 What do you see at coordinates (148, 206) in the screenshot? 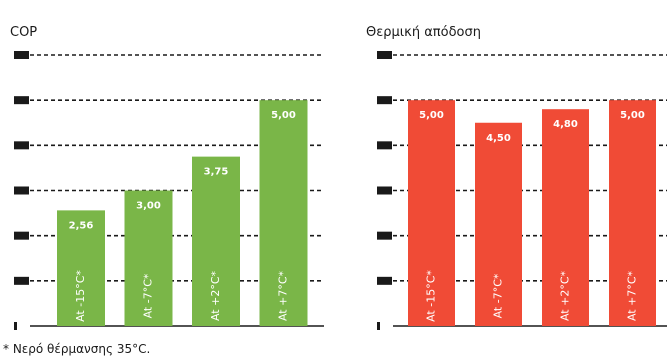
I see `data-label: 3,00` at bounding box center [148, 206].